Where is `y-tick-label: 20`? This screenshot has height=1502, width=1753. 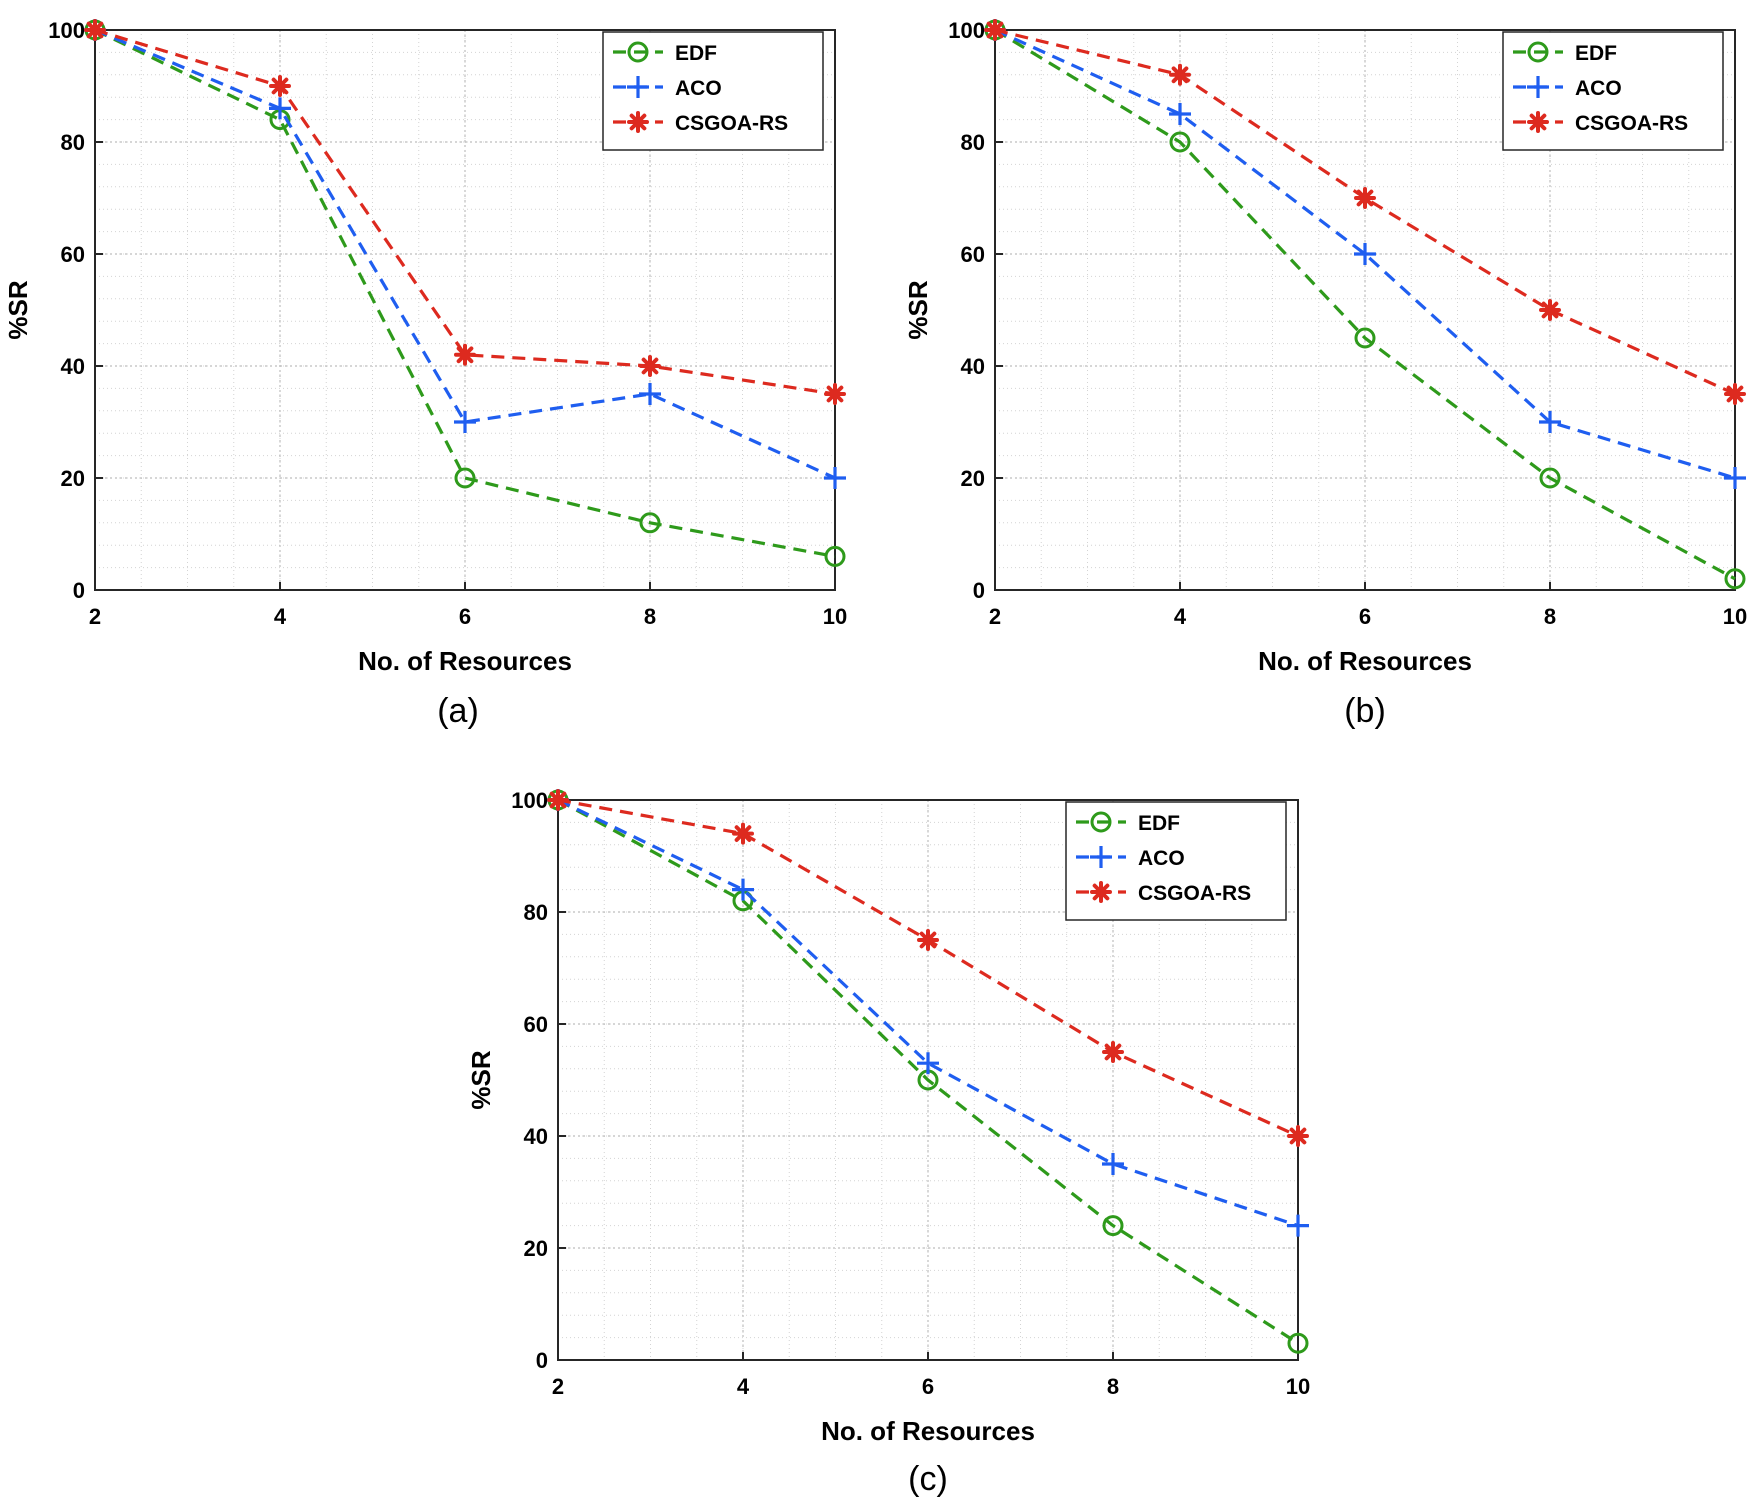 y-tick-label: 20 is located at coordinates (536, 1248).